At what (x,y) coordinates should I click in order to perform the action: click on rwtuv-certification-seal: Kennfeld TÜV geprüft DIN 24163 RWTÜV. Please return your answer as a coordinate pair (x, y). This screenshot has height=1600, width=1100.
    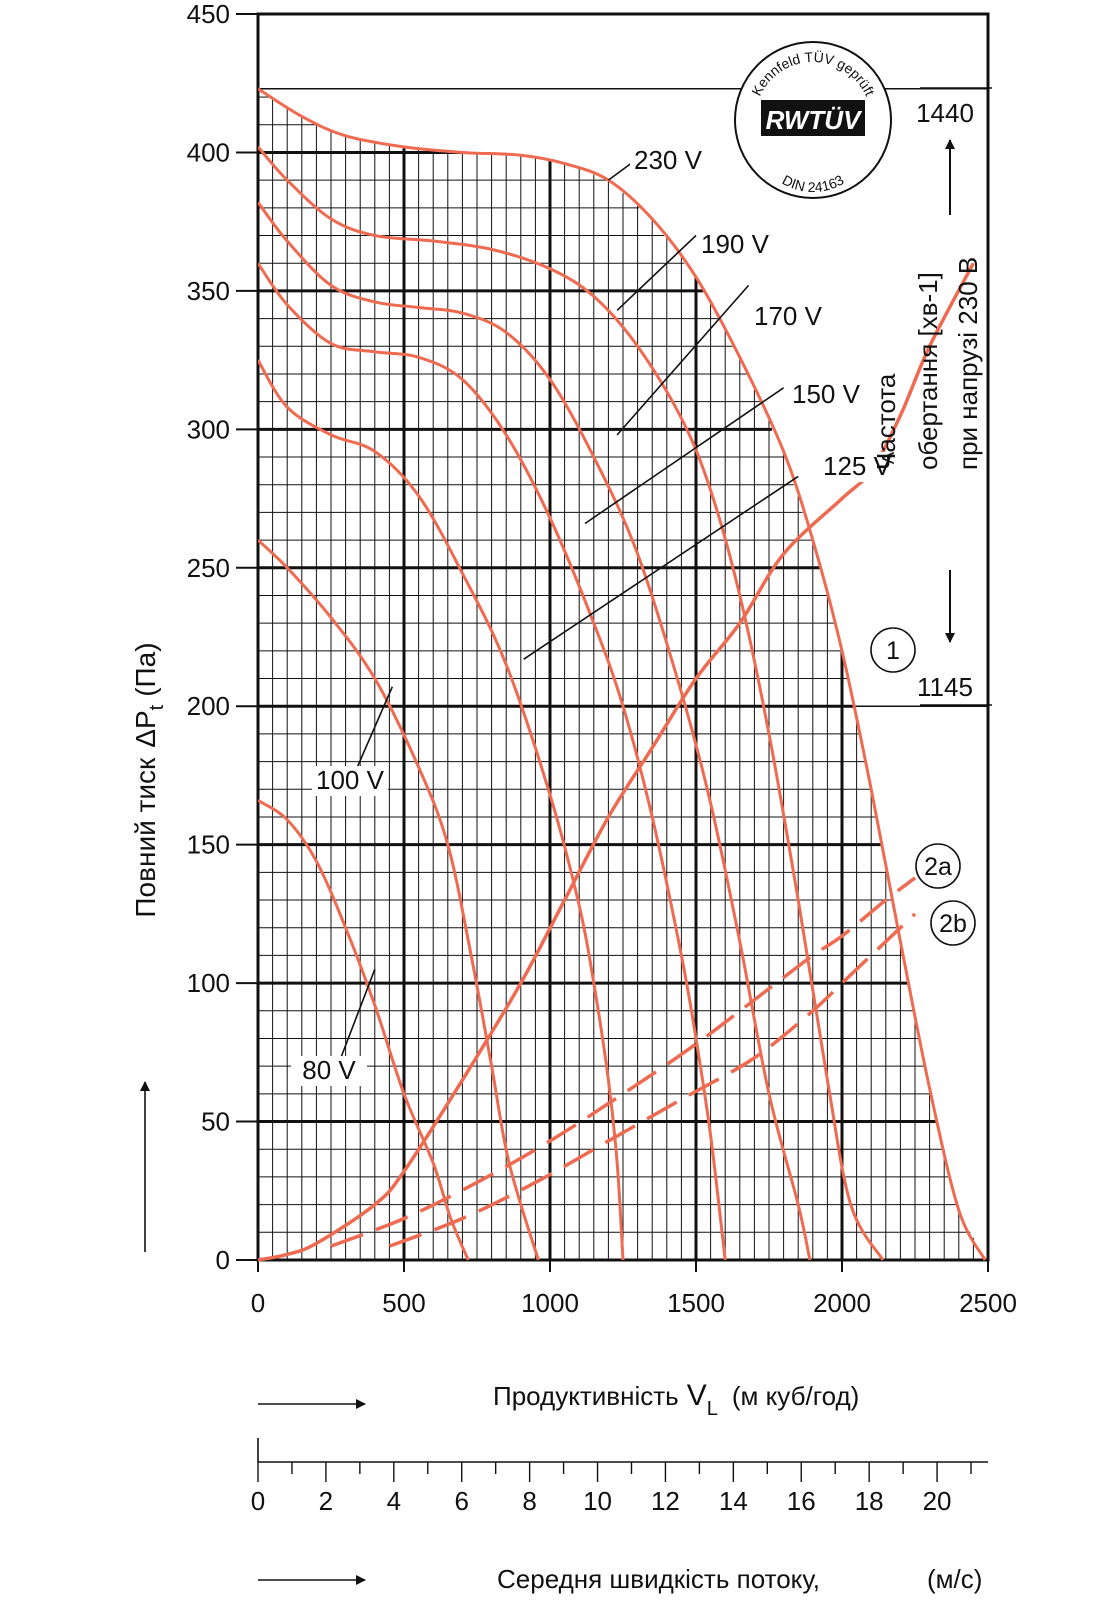
    Looking at the image, I should click on (813, 120).